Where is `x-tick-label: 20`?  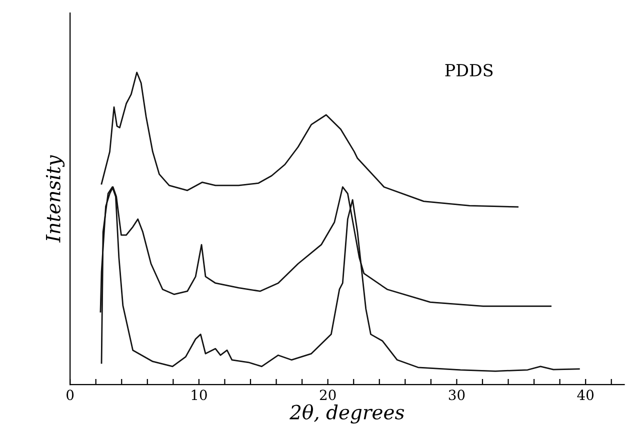
x-tick-label: 20 is located at coordinates (328, 395).